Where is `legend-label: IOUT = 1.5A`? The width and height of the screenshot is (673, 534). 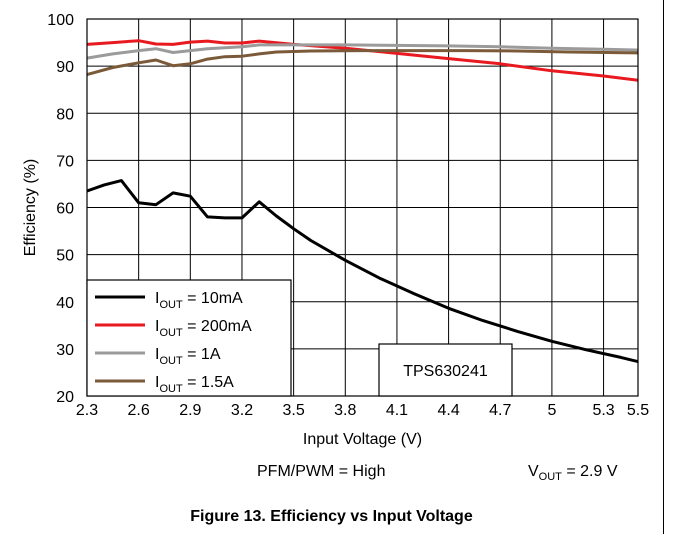
legend-label: IOUT = 1.5A is located at coordinates (194, 384).